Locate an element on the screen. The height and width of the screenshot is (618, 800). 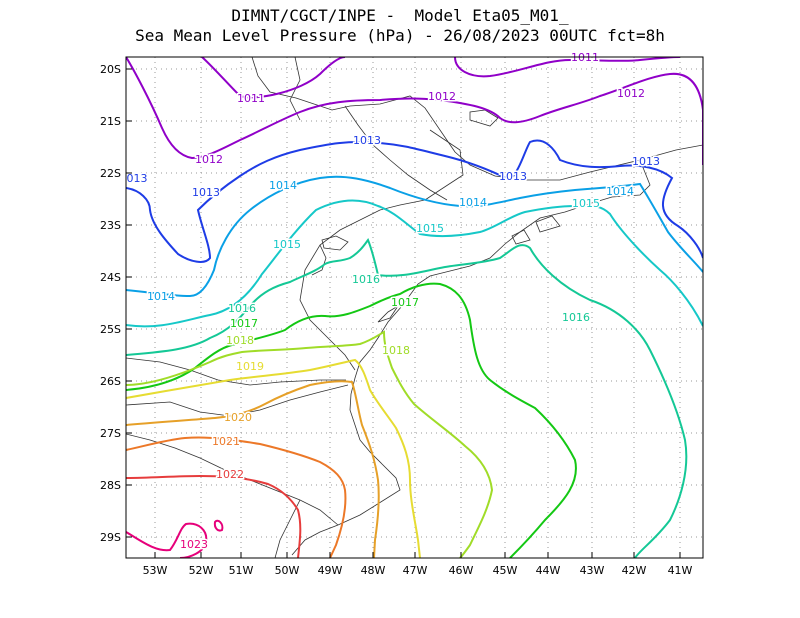
lat-tick-label: 20S is located at coordinates (110, 69).